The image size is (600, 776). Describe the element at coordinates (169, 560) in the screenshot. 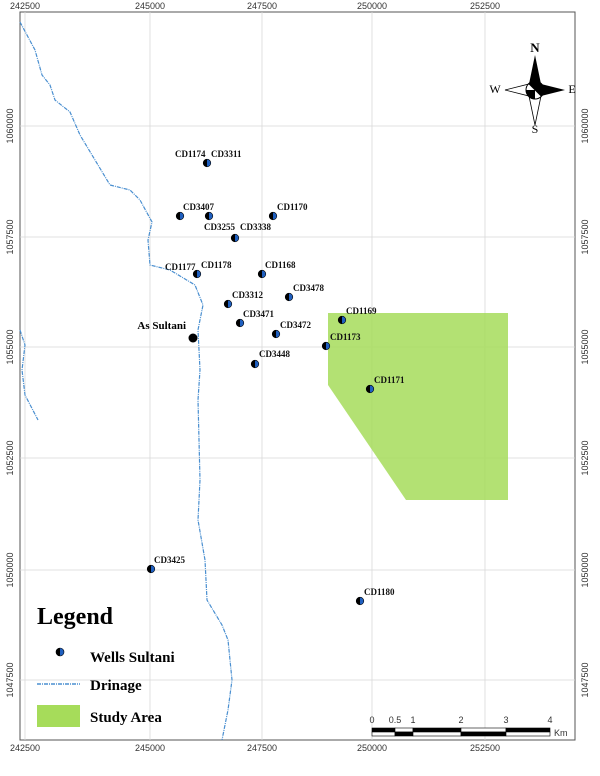

I see `well-label: CD3425` at that location.